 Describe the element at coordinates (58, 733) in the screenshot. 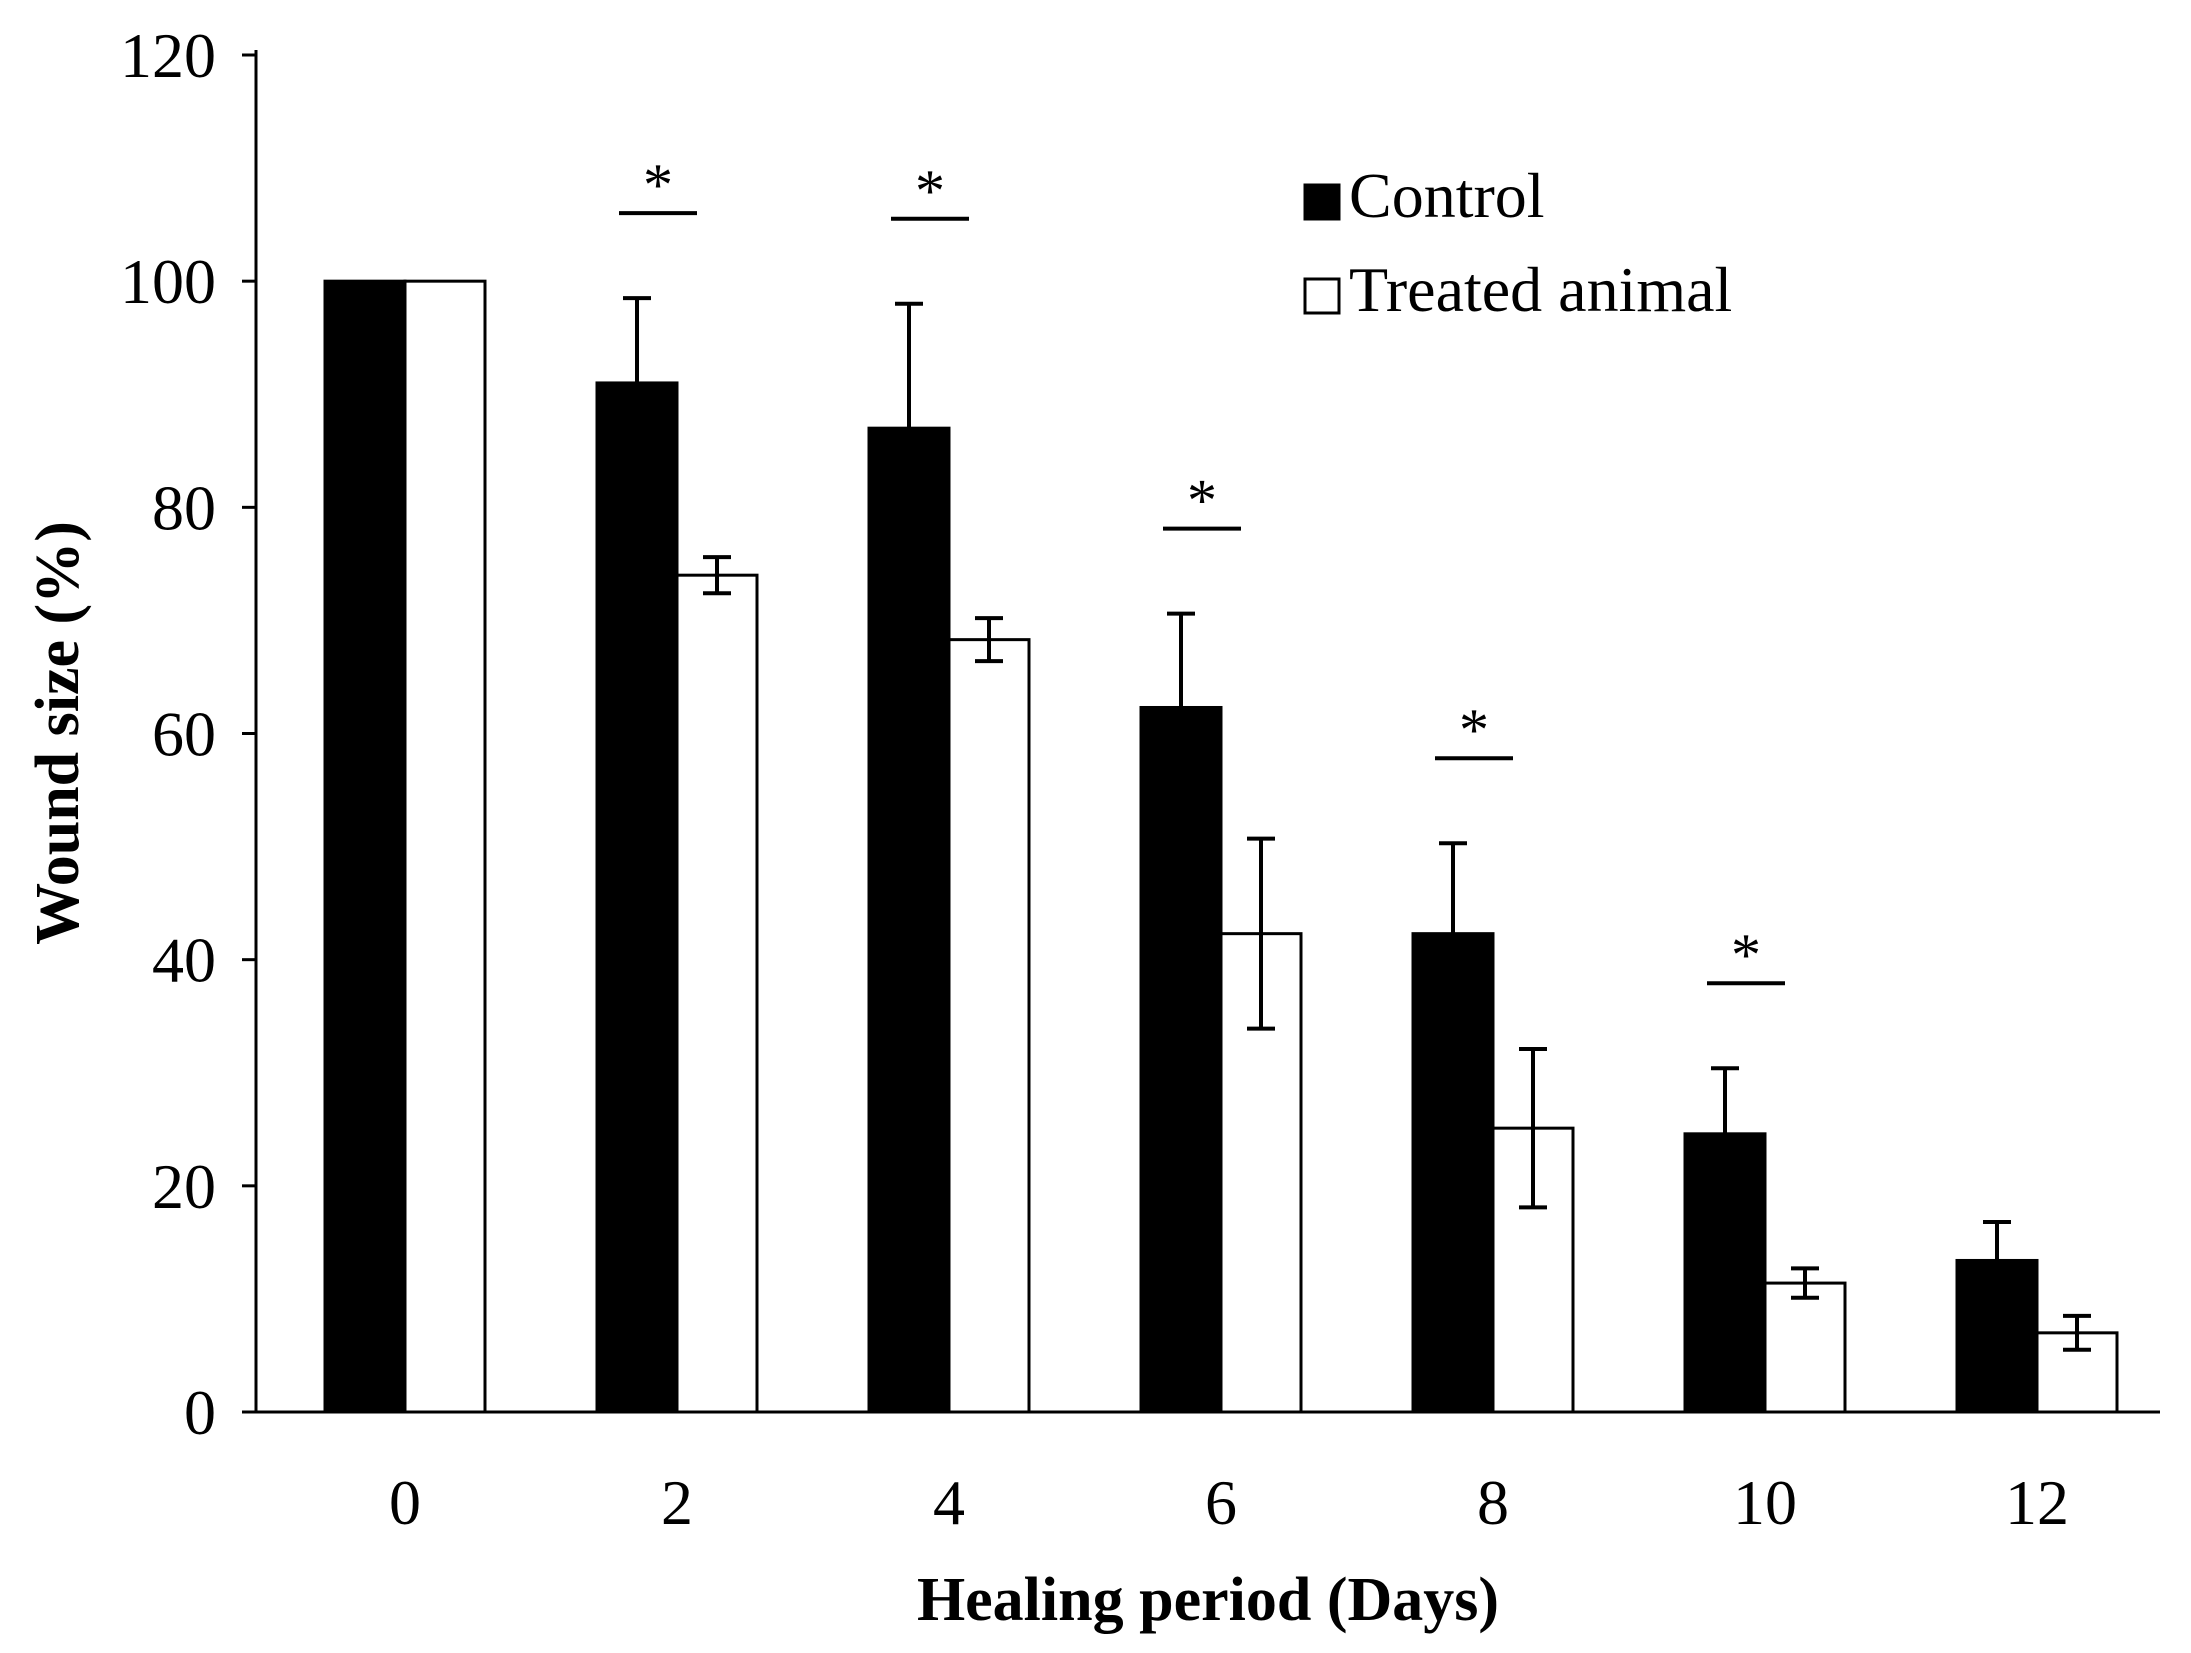

I see `y-axis-title: Wound size (%)` at that location.